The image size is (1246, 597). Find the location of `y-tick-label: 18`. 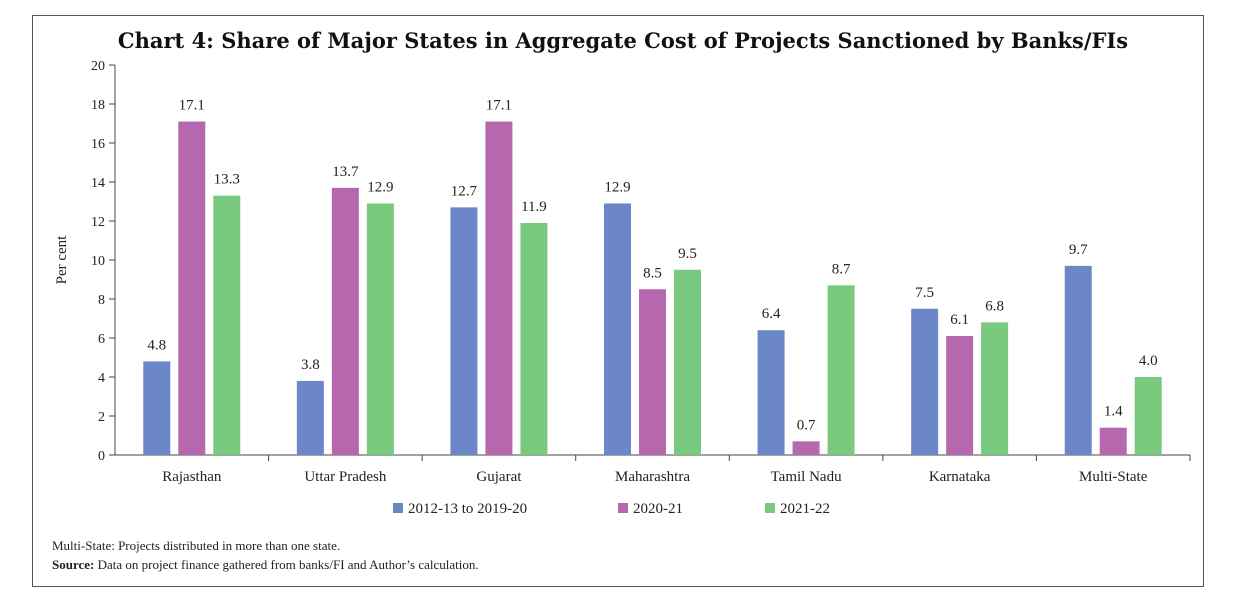

y-tick-label: 18 is located at coordinates (98, 105).